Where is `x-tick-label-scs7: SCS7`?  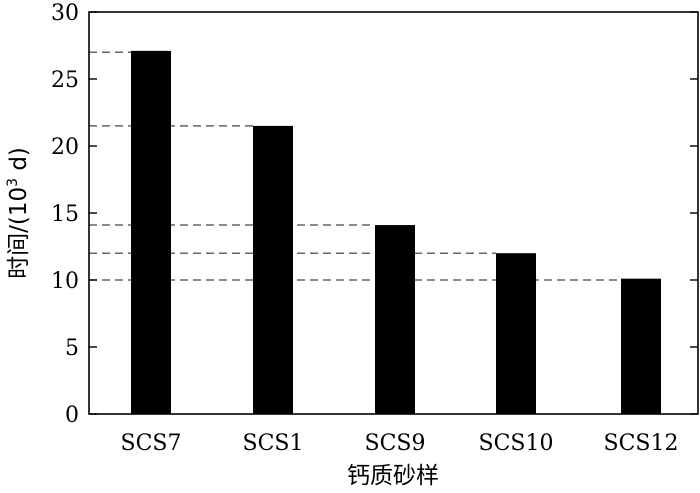
x-tick-label-scs7: SCS7 is located at coordinates (151, 443).